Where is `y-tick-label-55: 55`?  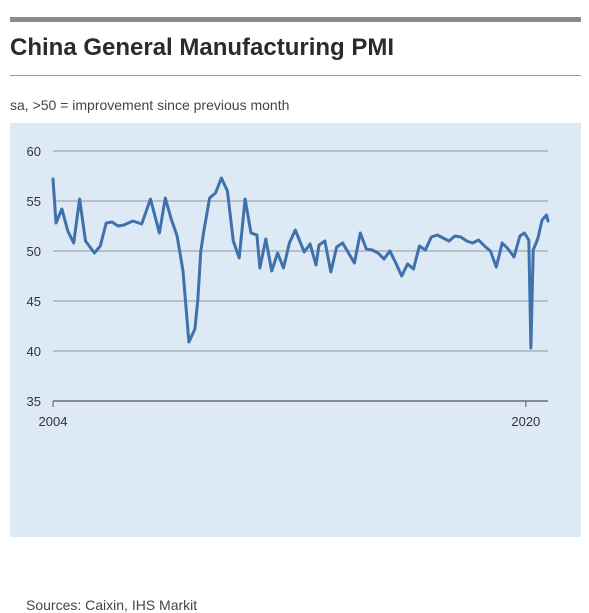 y-tick-label-55: 55 is located at coordinates (34, 201).